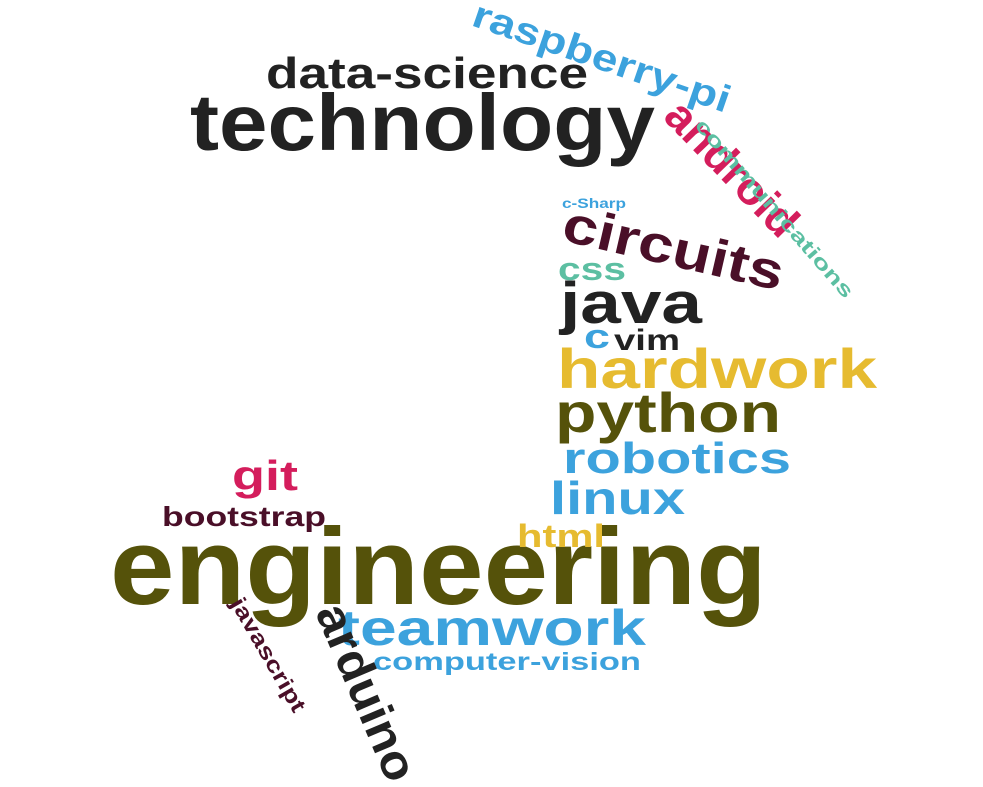 The width and height of the screenshot is (983, 787). What do you see at coordinates (647, 340) in the screenshot?
I see `word-vim: vim` at bounding box center [647, 340].